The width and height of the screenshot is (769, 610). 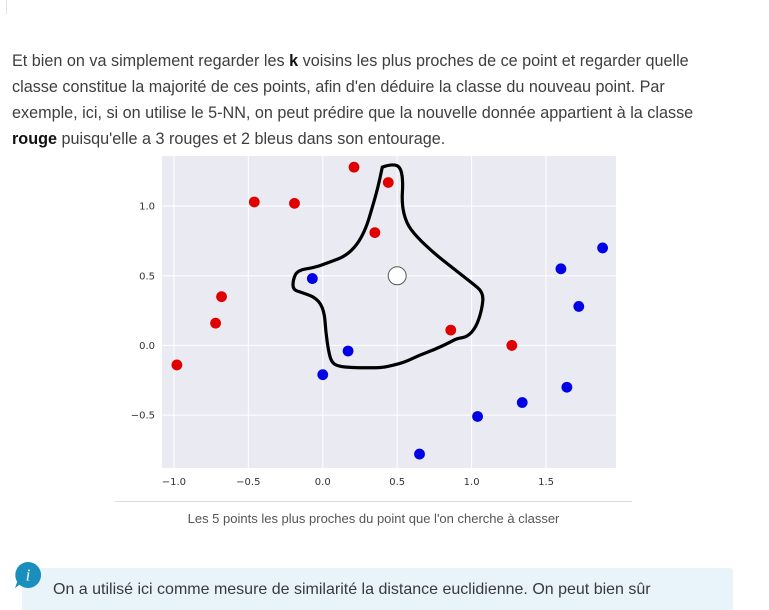 What do you see at coordinates (373, 501) in the screenshot?
I see `figure-divider` at bounding box center [373, 501].